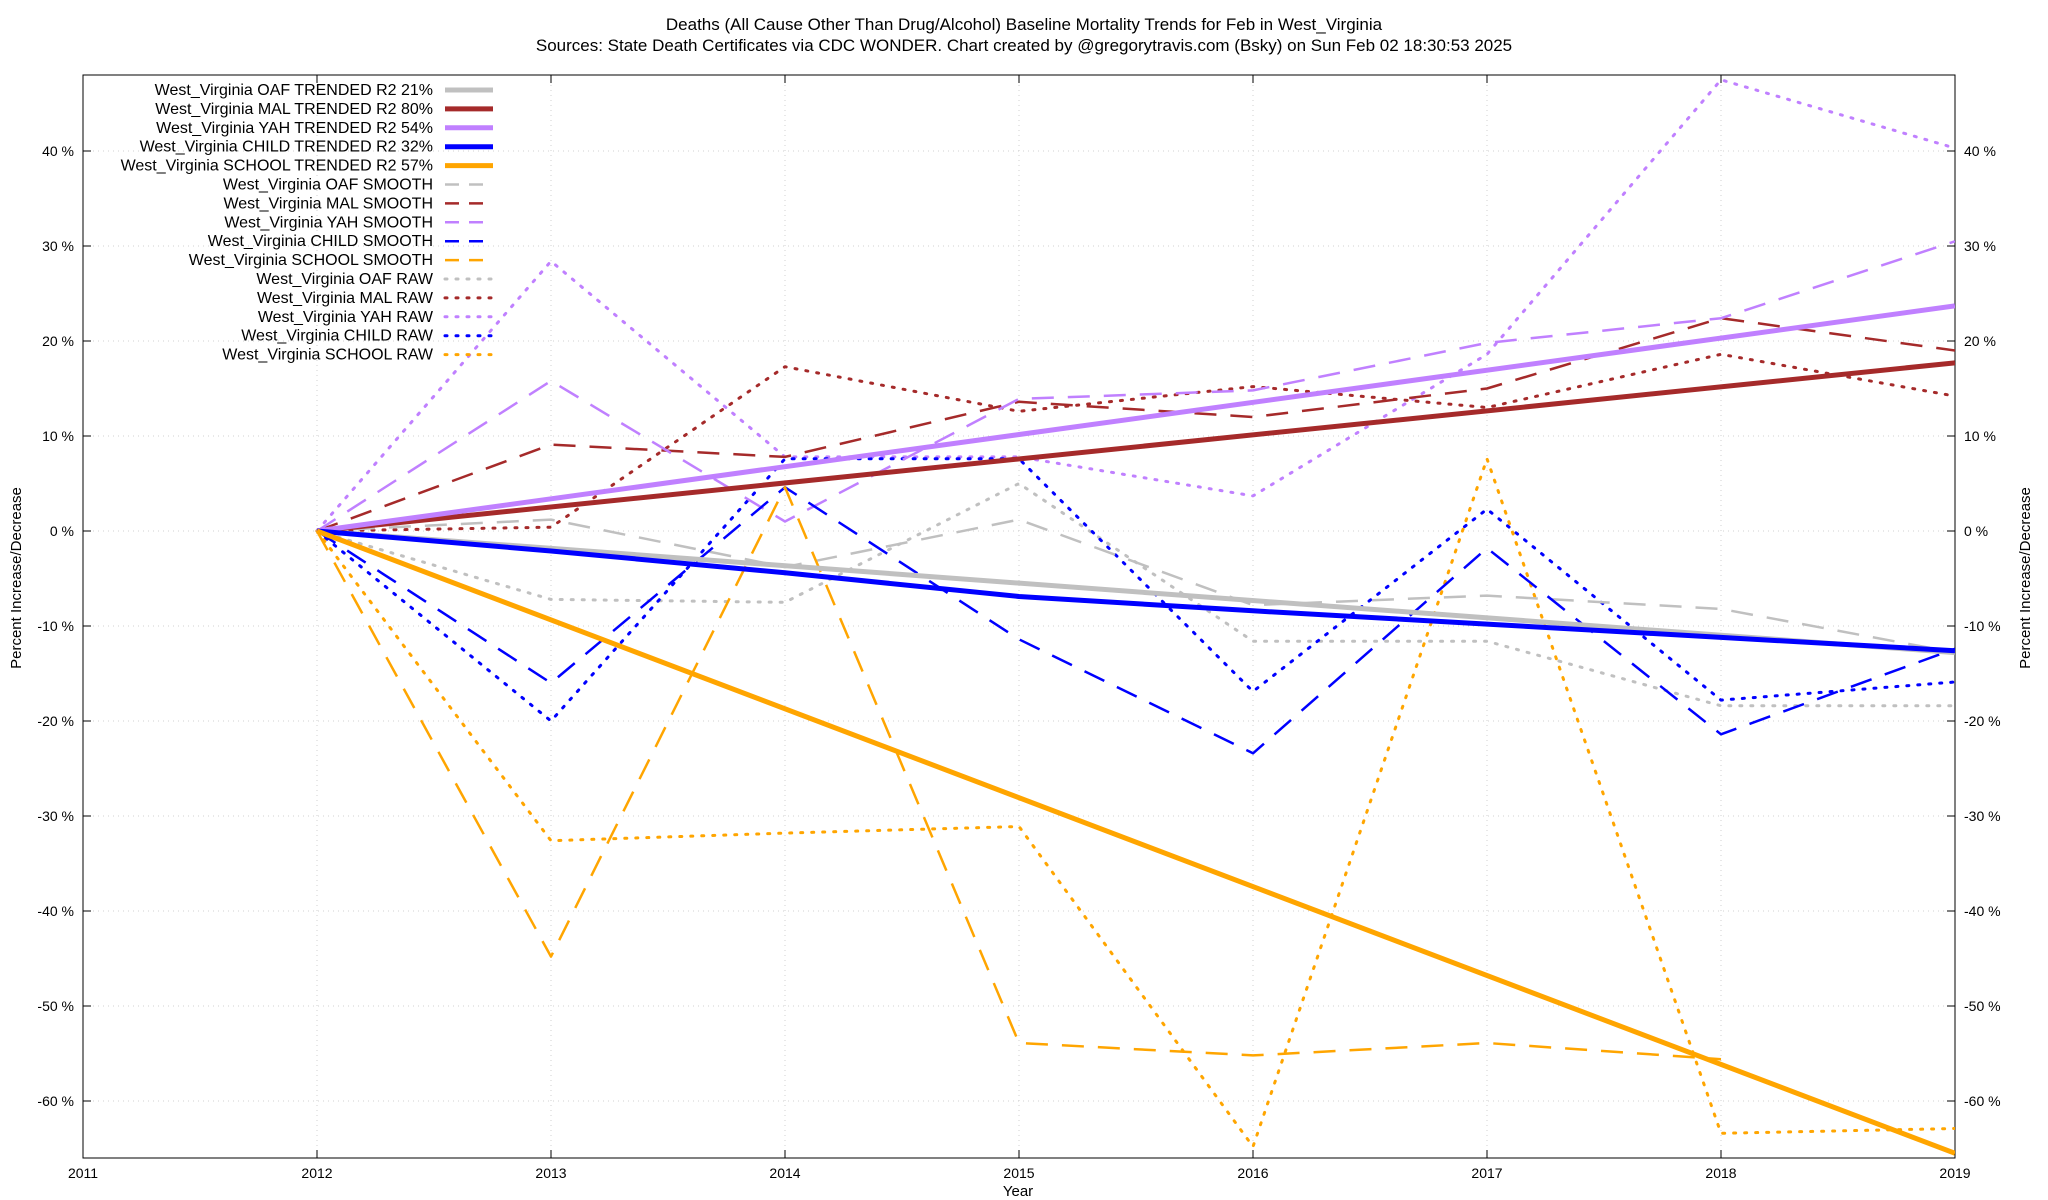 The height and width of the screenshot is (1200, 2048). Describe the element at coordinates (1486, 1173) in the screenshot. I see `x-tick-label: 2017` at that location.